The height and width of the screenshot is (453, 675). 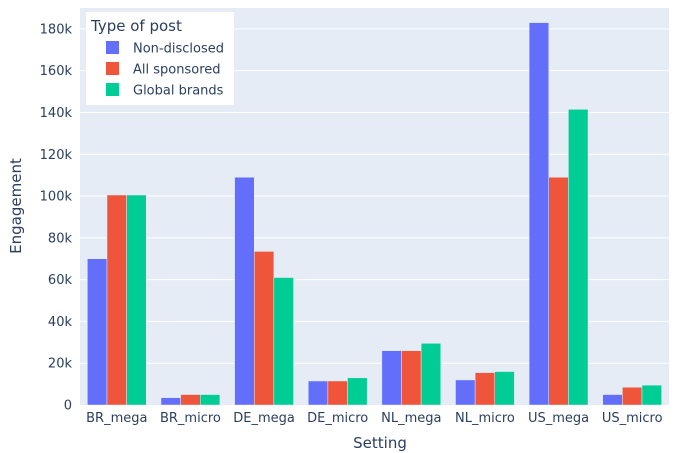 I want to click on x-tick-label: BR_mega, so click(x=116, y=418).